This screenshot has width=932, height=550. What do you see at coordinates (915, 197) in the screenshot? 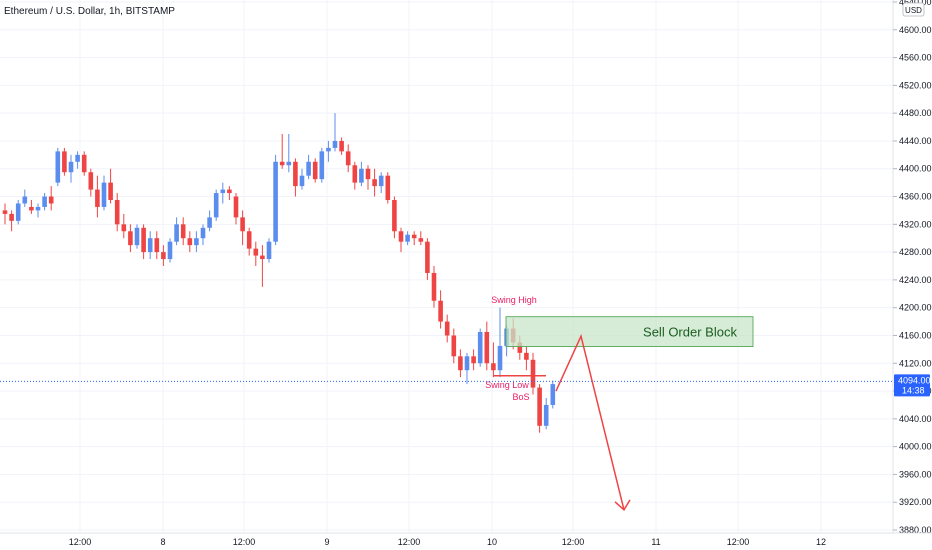
I see `y-tick-label: 4360.00` at bounding box center [915, 197].